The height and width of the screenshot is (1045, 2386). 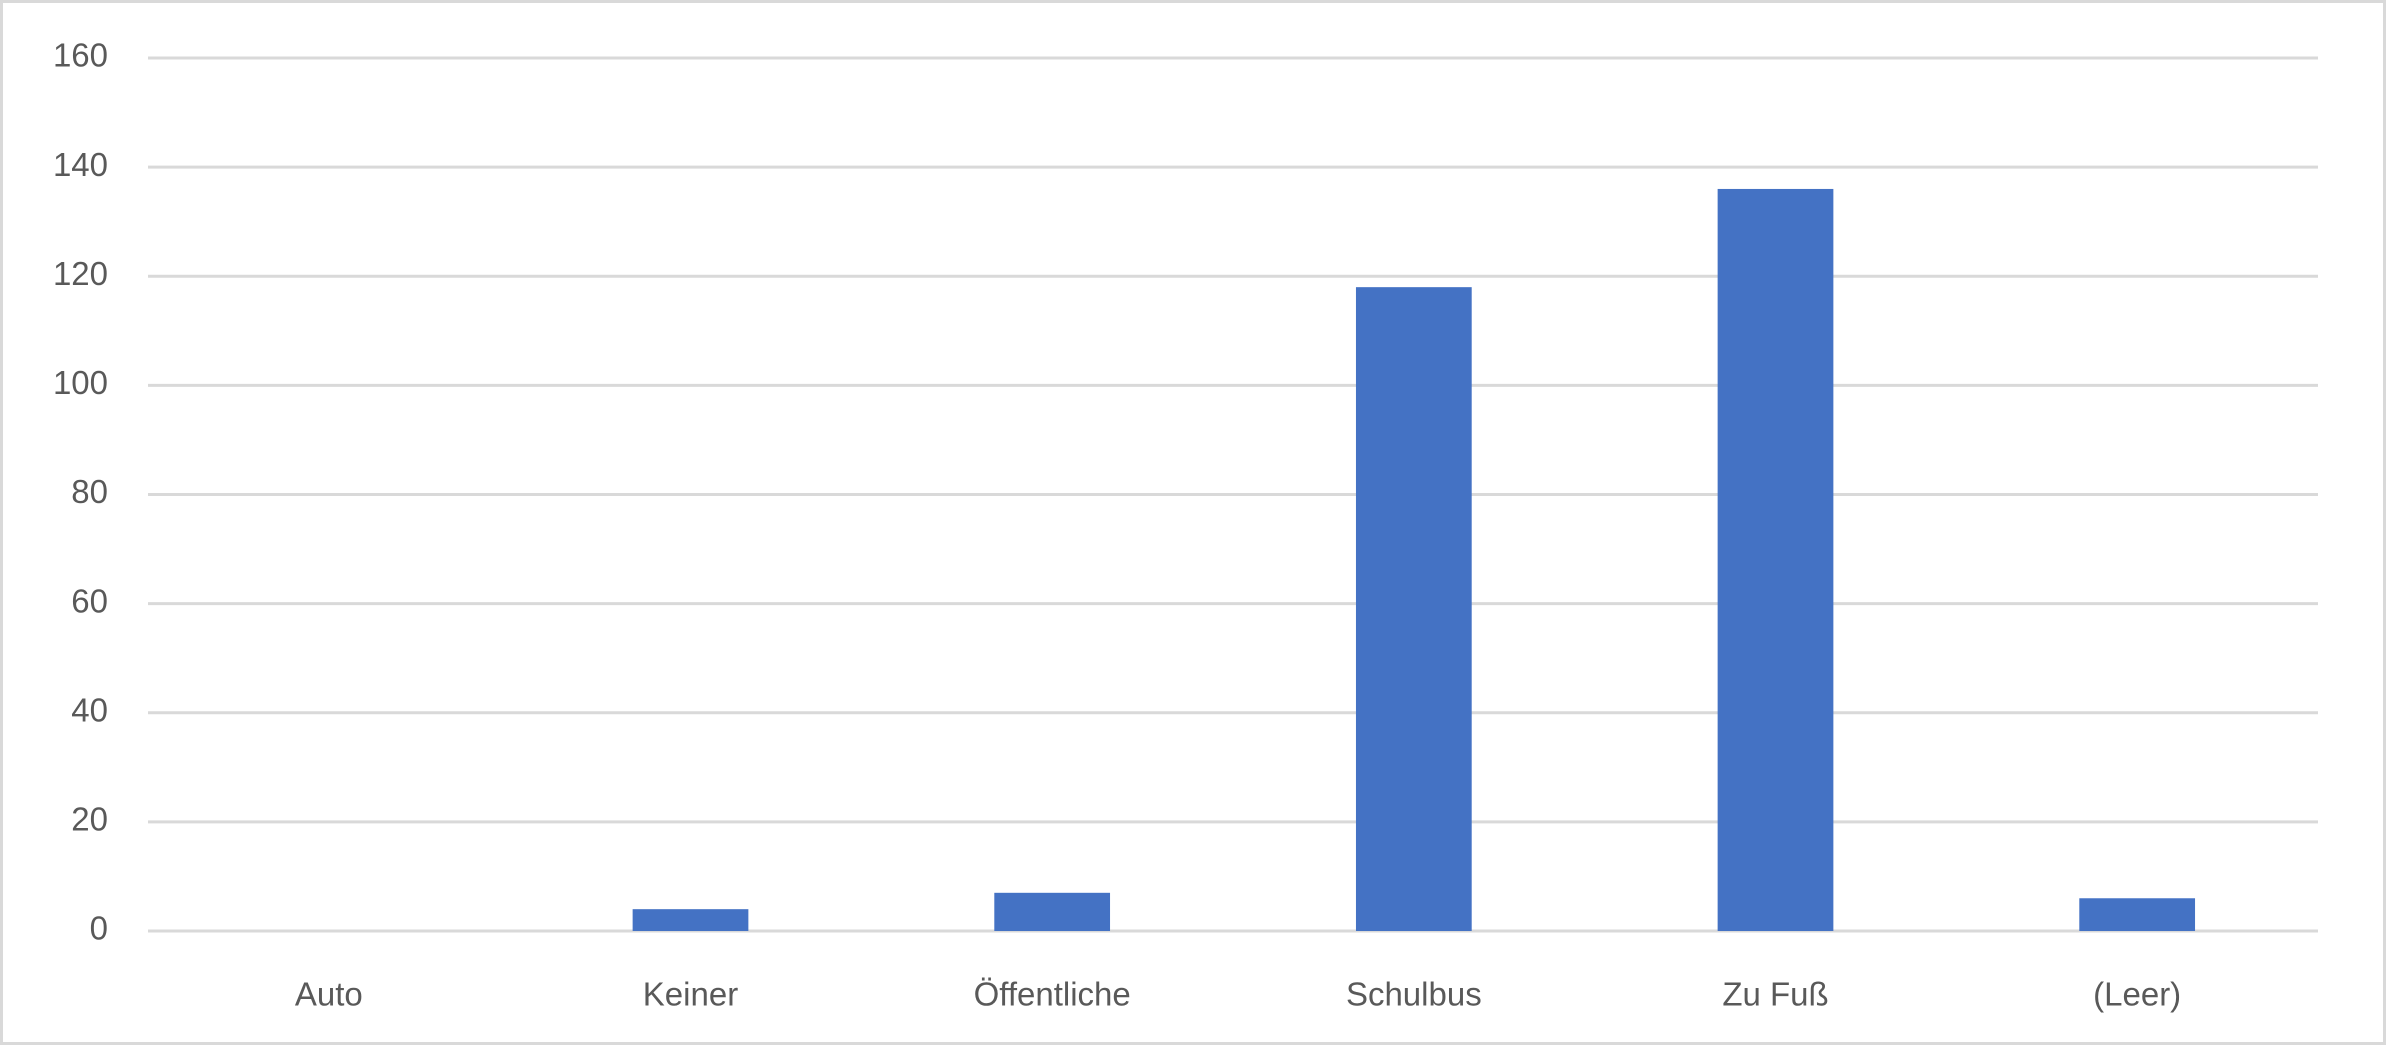 What do you see at coordinates (1414, 994) in the screenshot?
I see `x-tick-label: Schulbus` at bounding box center [1414, 994].